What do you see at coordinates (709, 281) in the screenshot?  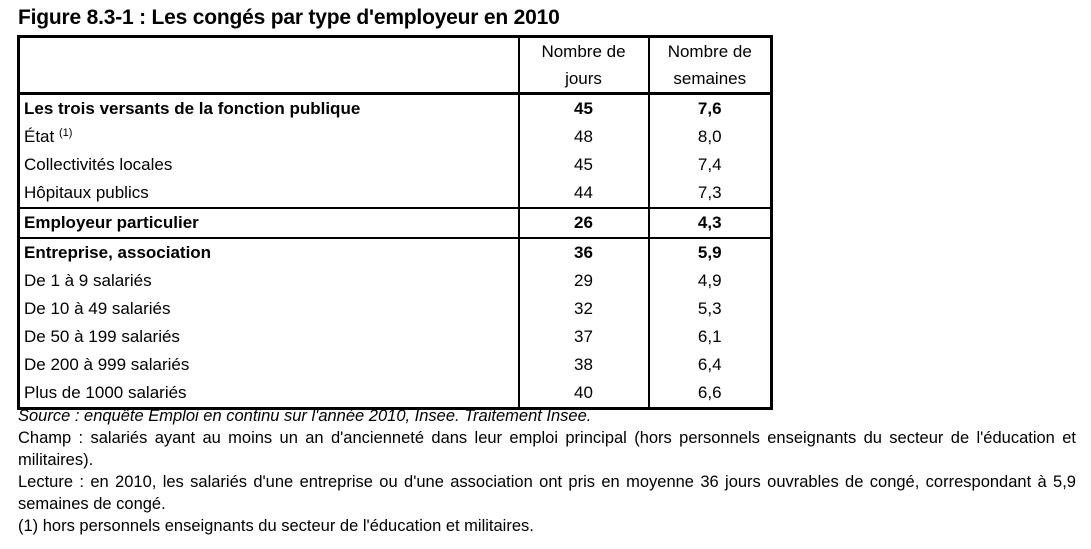 I see `semaines-cell: 4,9` at bounding box center [709, 281].